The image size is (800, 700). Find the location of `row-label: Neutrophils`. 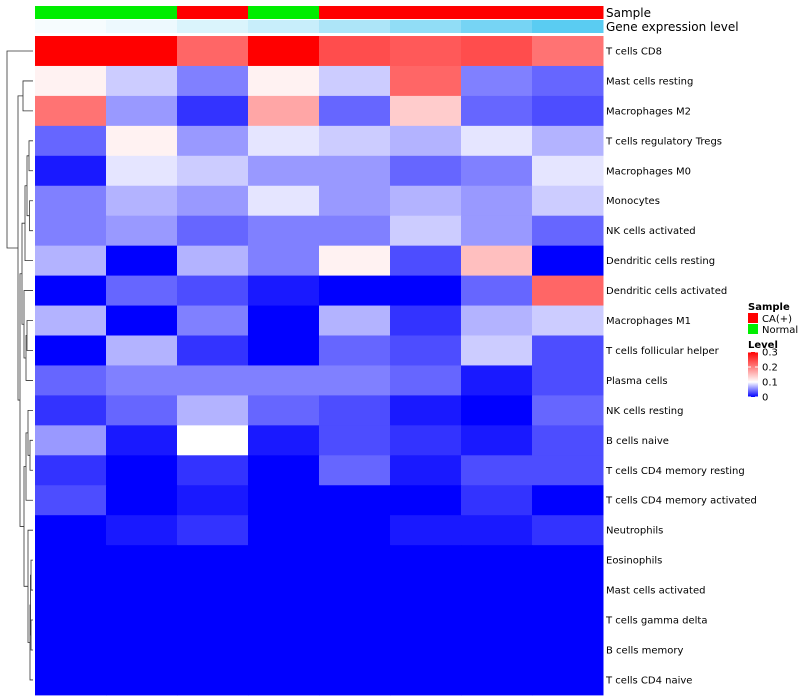

row-label: Neutrophils is located at coordinates (634, 531).